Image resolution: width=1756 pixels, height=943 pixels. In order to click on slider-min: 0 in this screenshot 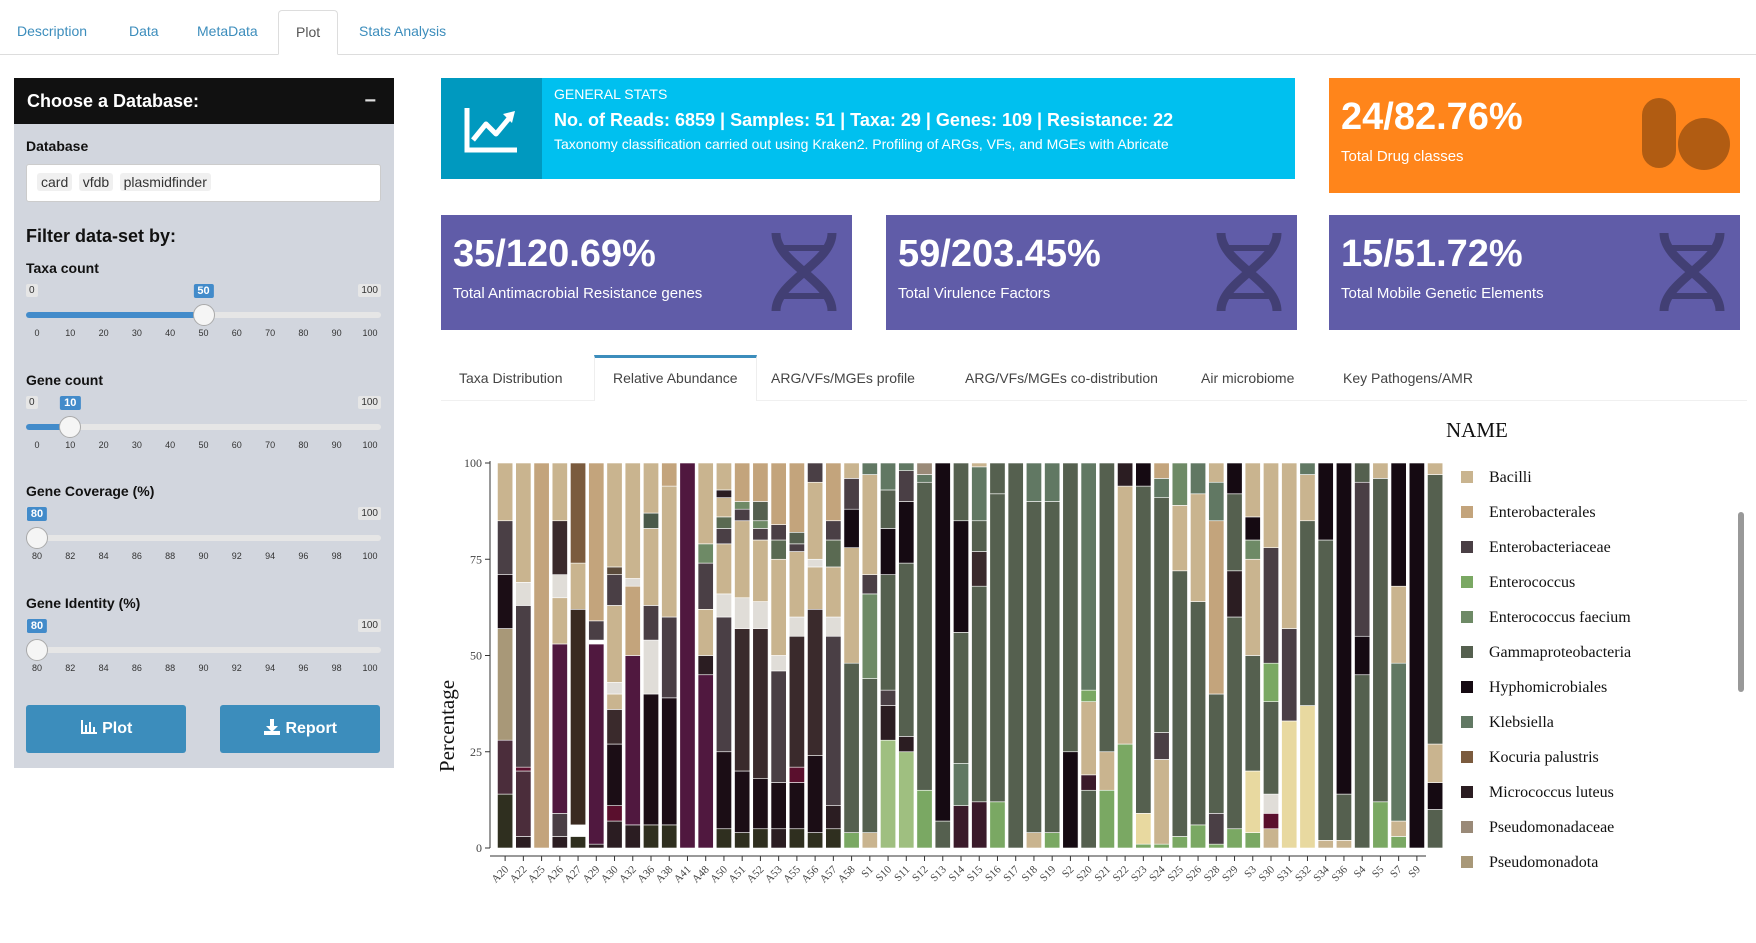, I will do `click(32, 290)`.